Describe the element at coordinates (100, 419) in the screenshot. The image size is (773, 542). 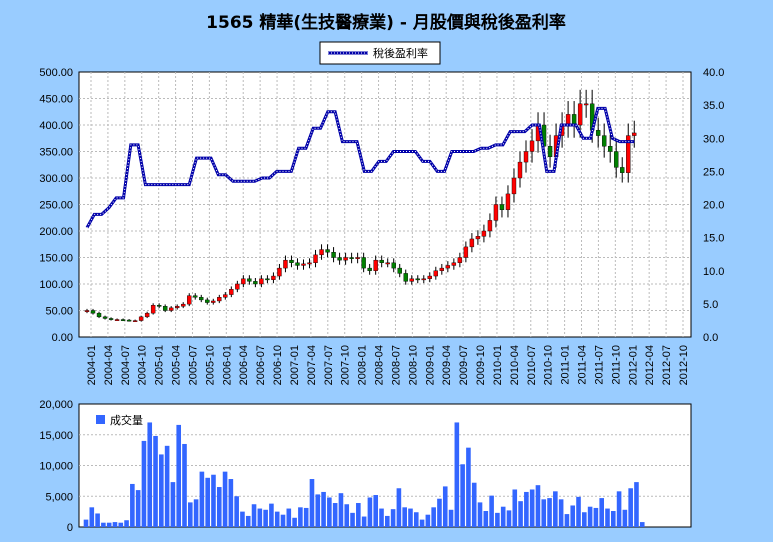
I see `volume-legend-swatch` at that location.